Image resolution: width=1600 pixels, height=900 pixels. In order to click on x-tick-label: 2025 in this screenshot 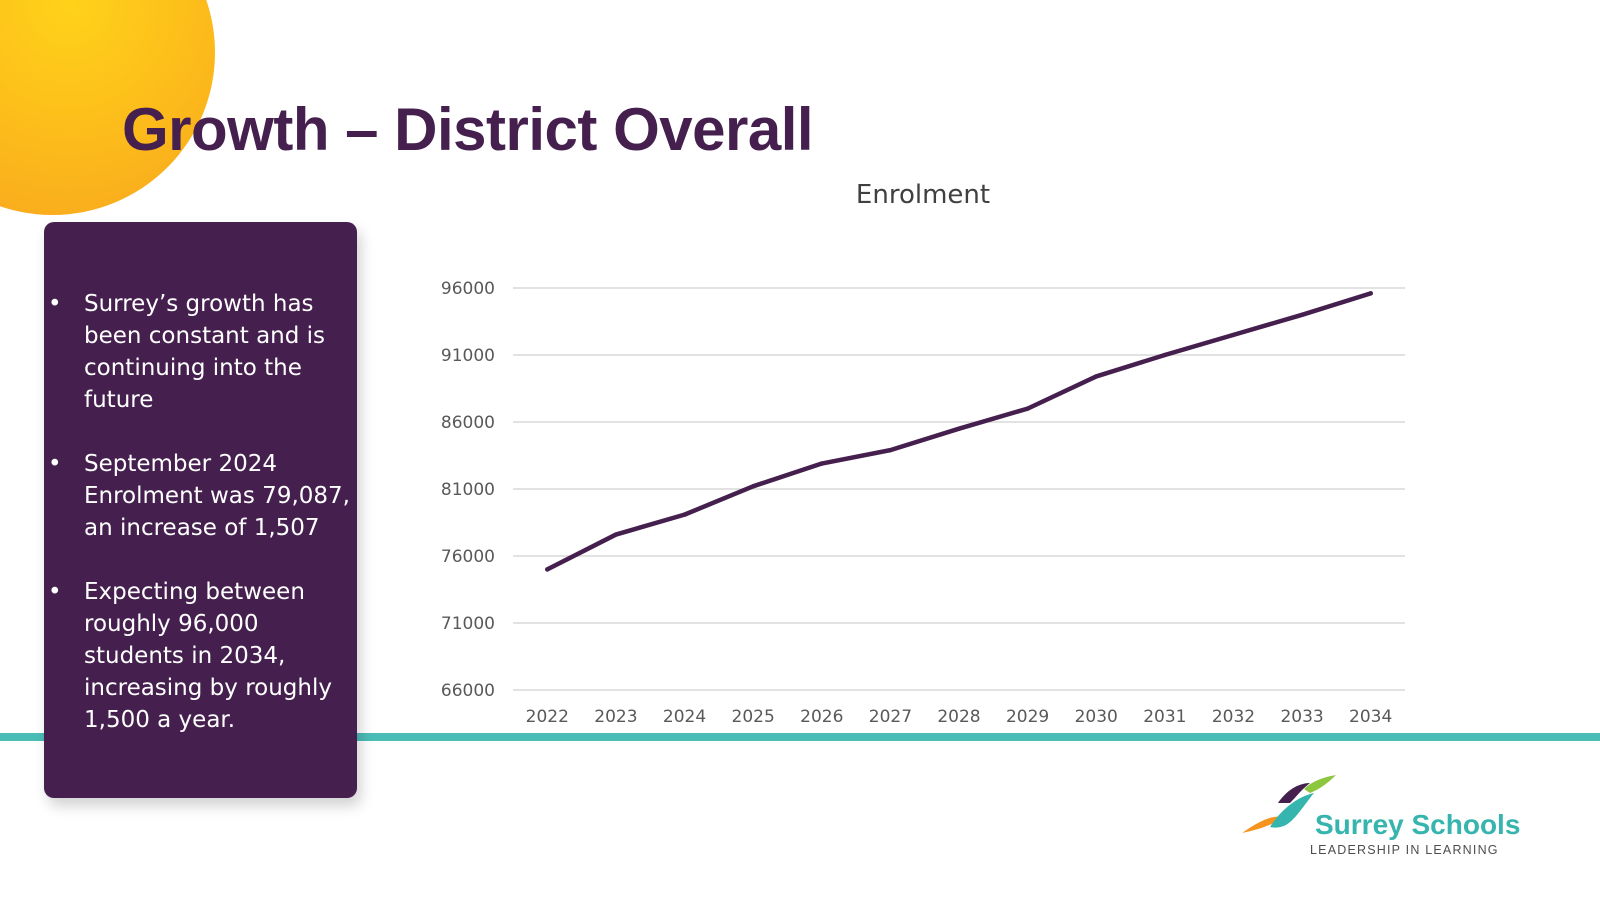, I will do `click(753, 717)`.